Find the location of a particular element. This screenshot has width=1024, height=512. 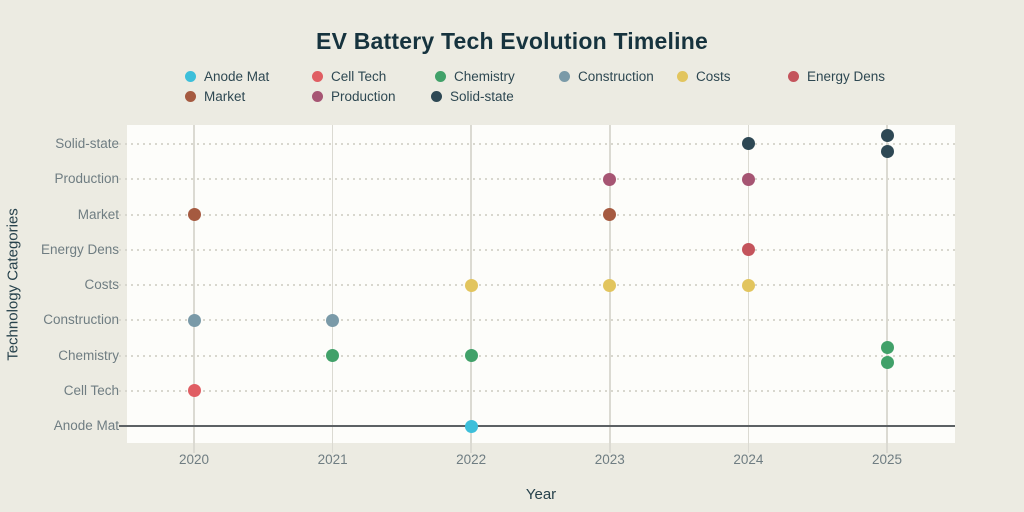

legend-item-construction: Construction is located at coordinates (606, 76).